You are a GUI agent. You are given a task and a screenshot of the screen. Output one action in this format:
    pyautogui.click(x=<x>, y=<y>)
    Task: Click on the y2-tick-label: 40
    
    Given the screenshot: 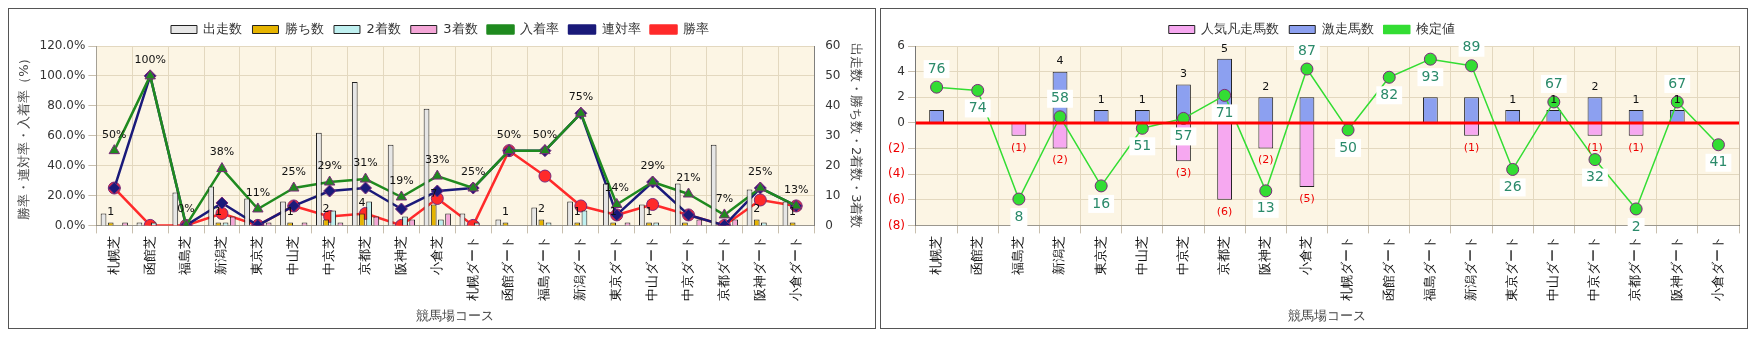 What is the action you would take?
    pyautogui.click(x=833, y=104)
    